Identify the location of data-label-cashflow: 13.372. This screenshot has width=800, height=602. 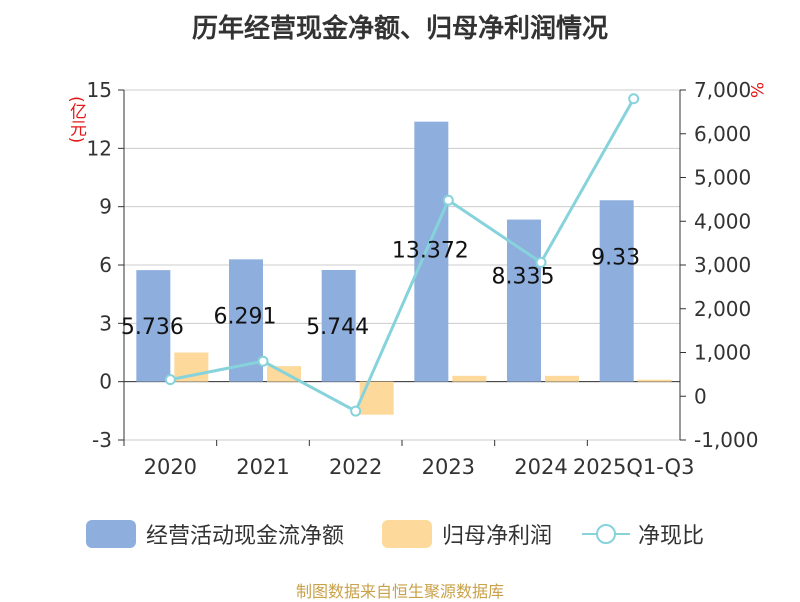
(430, 251).